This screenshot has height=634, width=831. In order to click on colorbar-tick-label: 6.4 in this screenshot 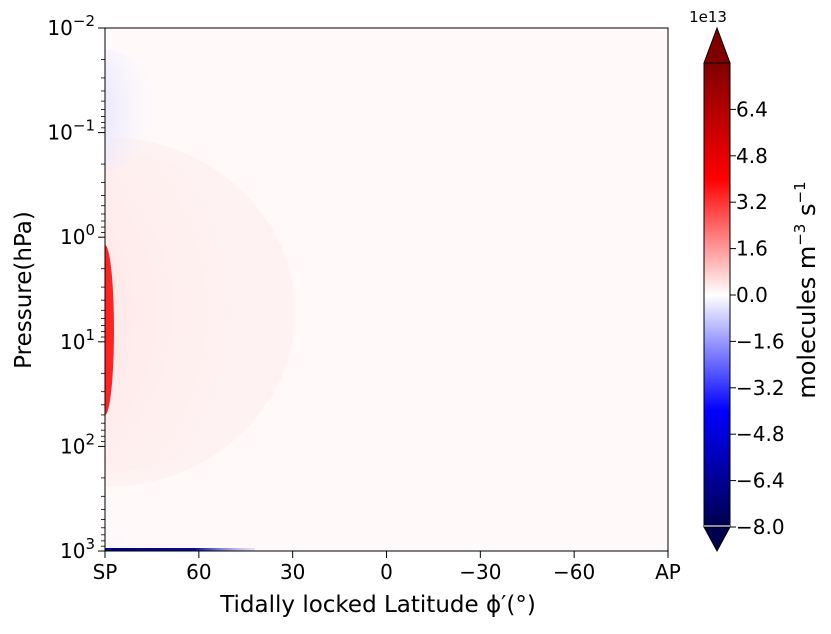, I will do `click(752, 109)`.